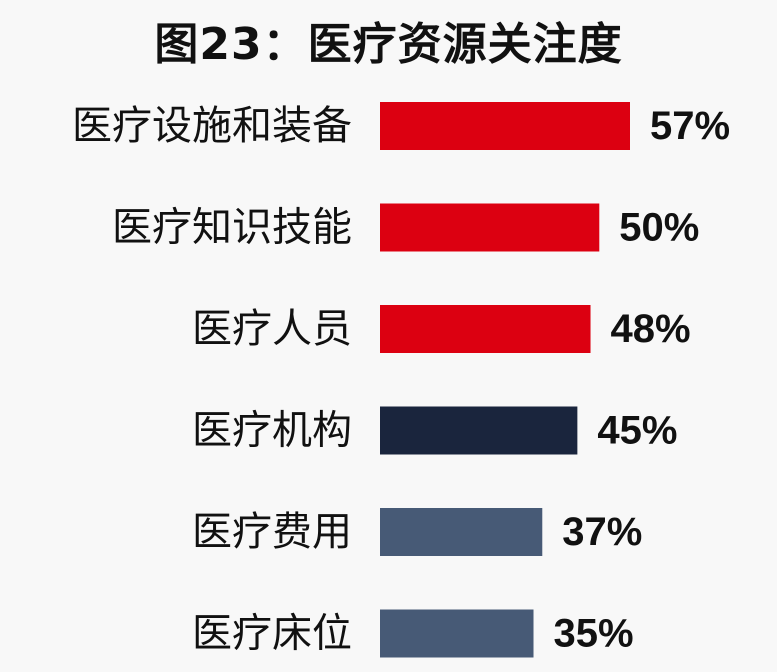  Describe the element at coordinates (212, 126) in the screenshot. I see `category-label: 医疗设施和装备` at that location.